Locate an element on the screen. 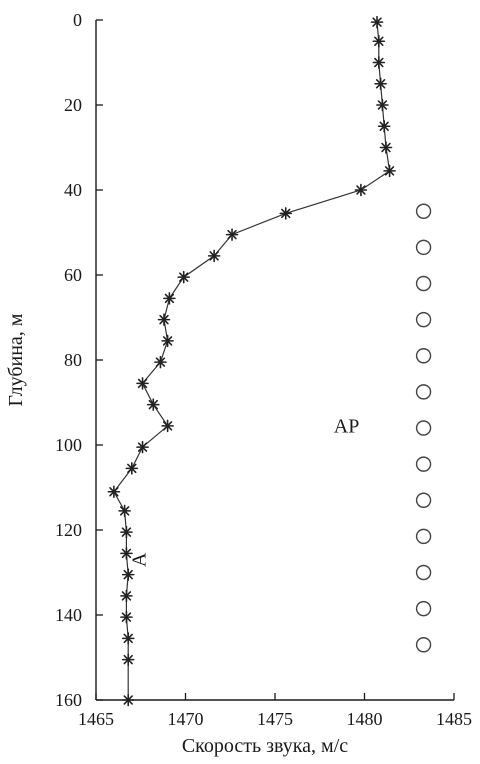 The width and height of the screenshot is (480, 764). y-tick-label: 140 is located at coordinates (68, 615).